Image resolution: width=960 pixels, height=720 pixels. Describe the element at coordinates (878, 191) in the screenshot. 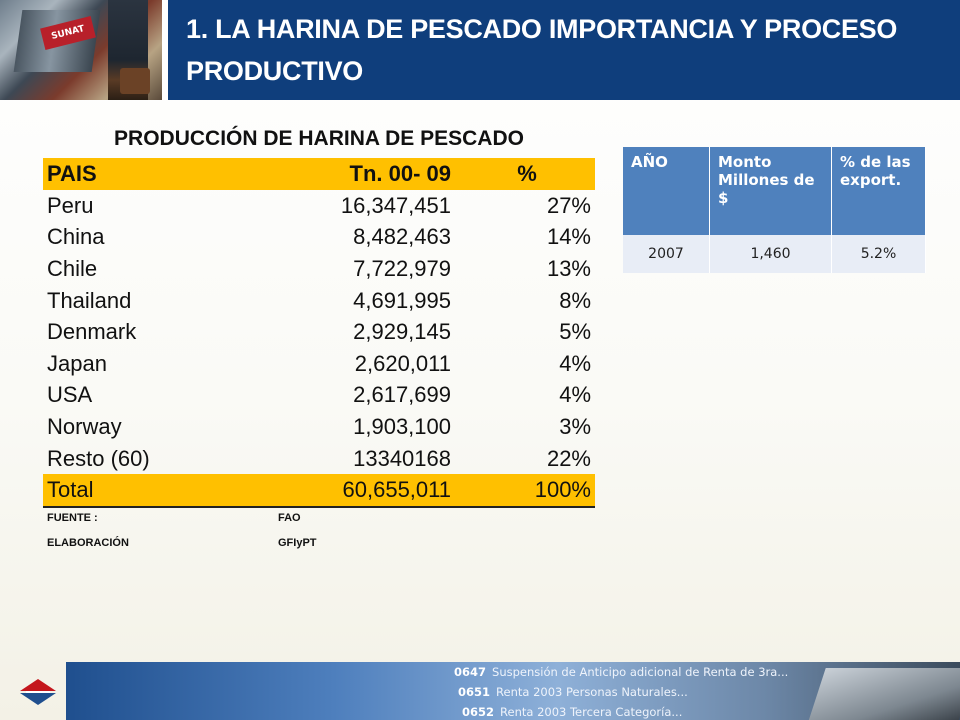

I see `export-header-percent: % de las export.` at that location.